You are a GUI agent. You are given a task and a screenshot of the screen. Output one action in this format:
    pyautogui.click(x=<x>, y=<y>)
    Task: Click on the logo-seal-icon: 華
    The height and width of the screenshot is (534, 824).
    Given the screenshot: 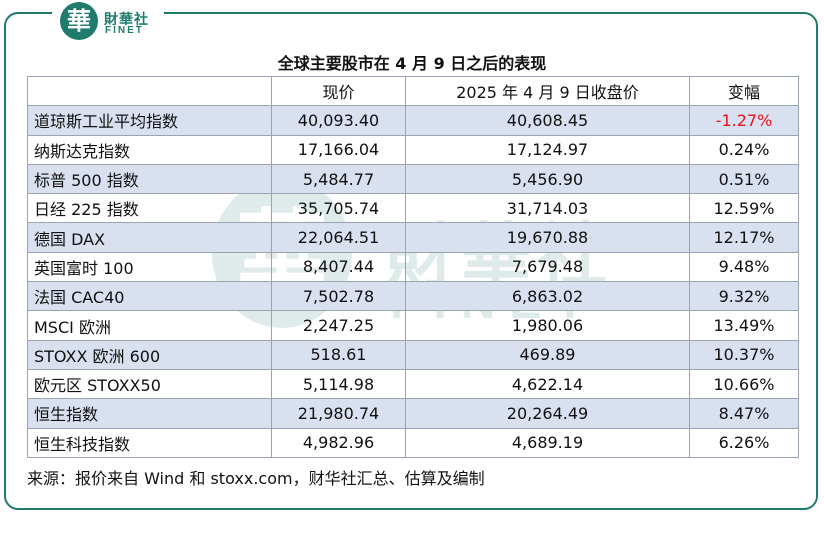 What is the action you would take?
    pyautogui.click(x=79, y=21)
    